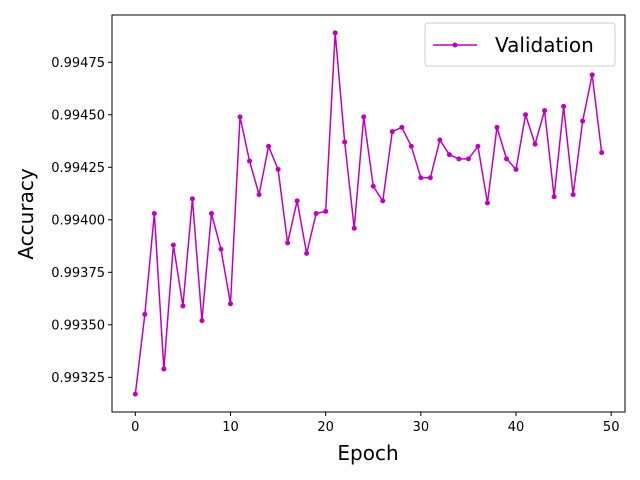 This screenshot has width=640, height=480. What do you see at coordinates (230, 427) in the screenshot?
I see `x-tick-label: 10` at bounding box center [230, 427].